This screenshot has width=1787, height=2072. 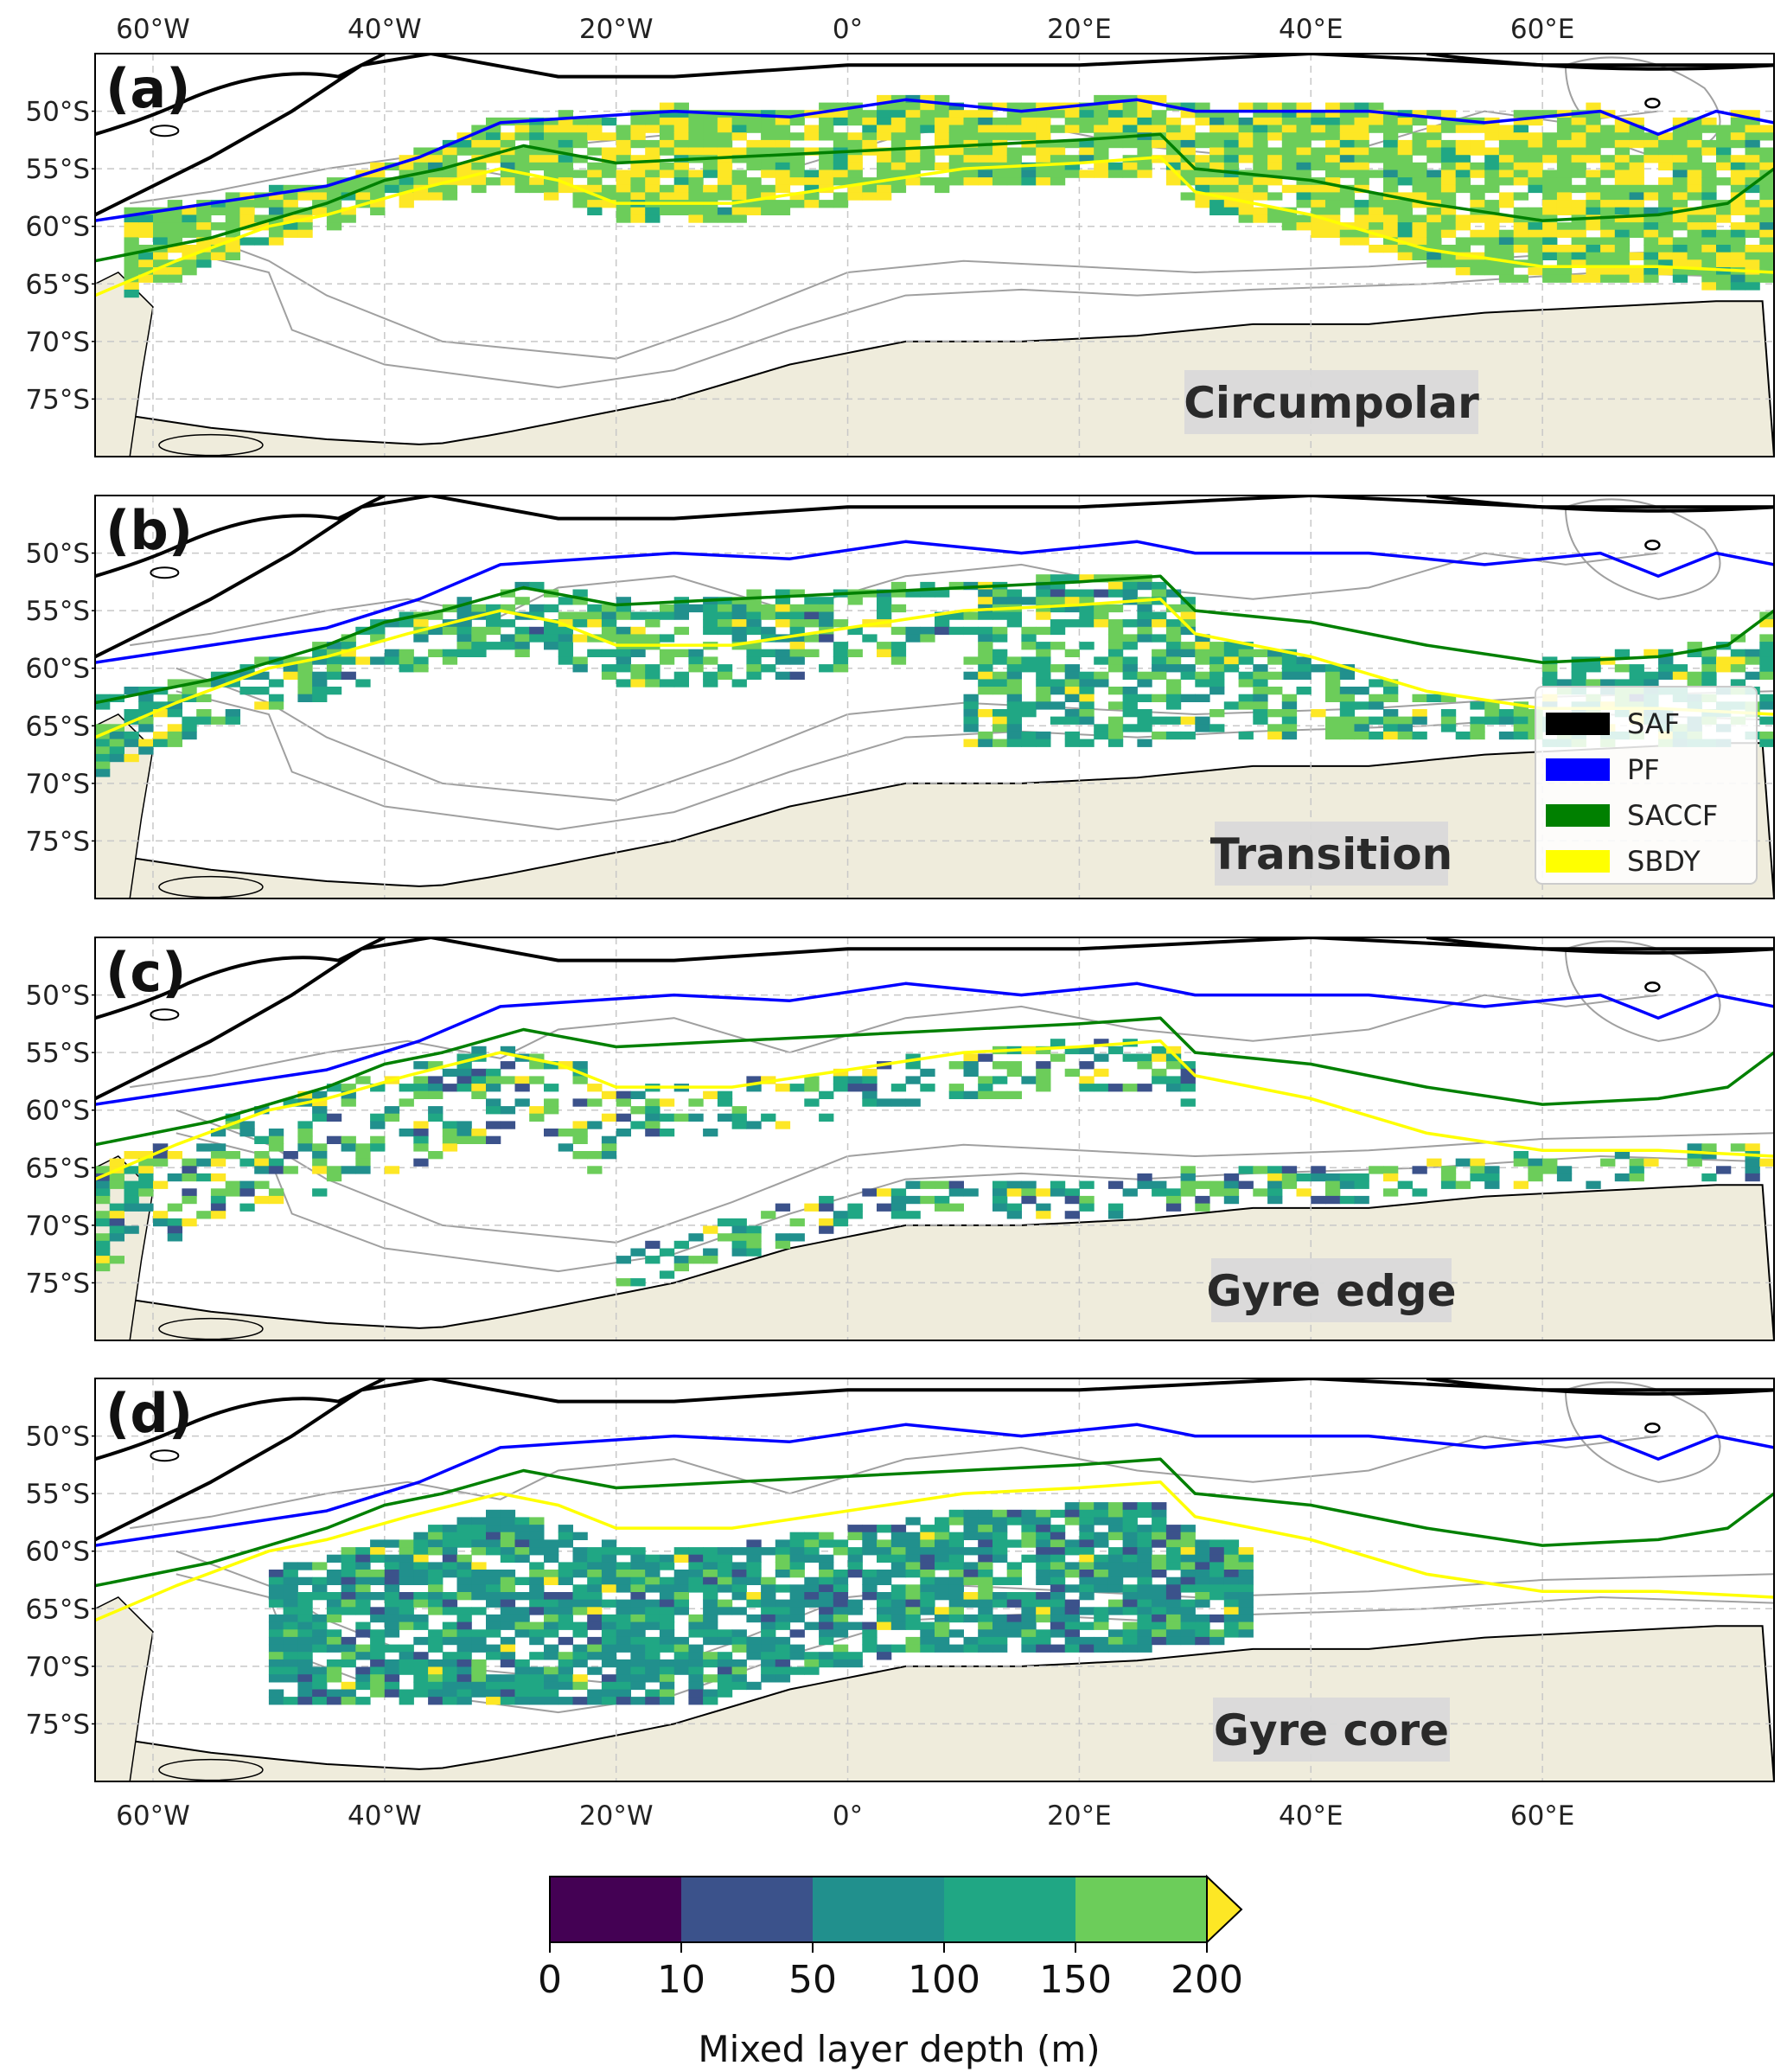 What do you see at coordinates (944, 1980) in the screenshot?
I see `colorbar-tick-label: 100` at bounding box center [944, 1980].